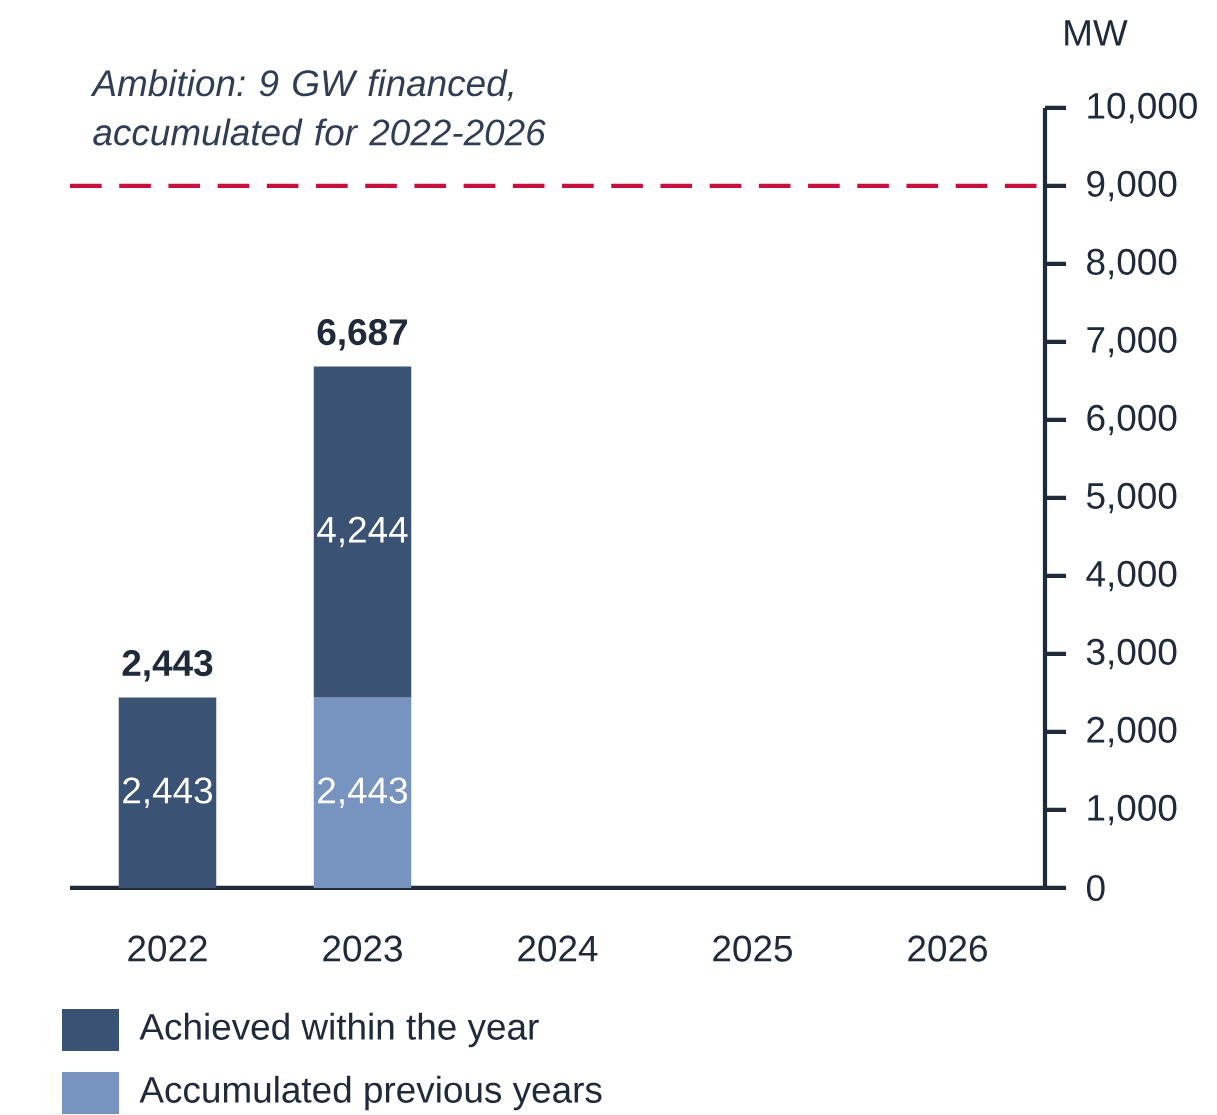  Describe the element at coordinates (947, 948) in the screenshot. I see `x-tick-label: 2026` at that location.